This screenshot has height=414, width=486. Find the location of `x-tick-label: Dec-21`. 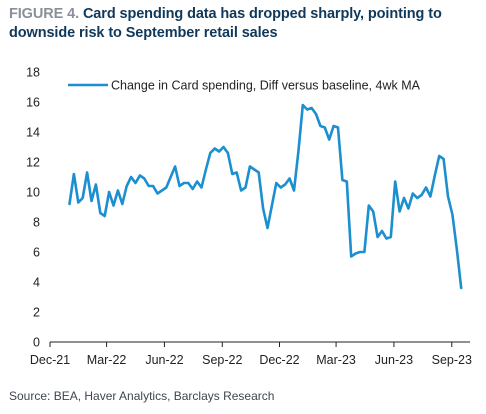

x-tick-label: Dec-21 is located at coordinates (50, 360).